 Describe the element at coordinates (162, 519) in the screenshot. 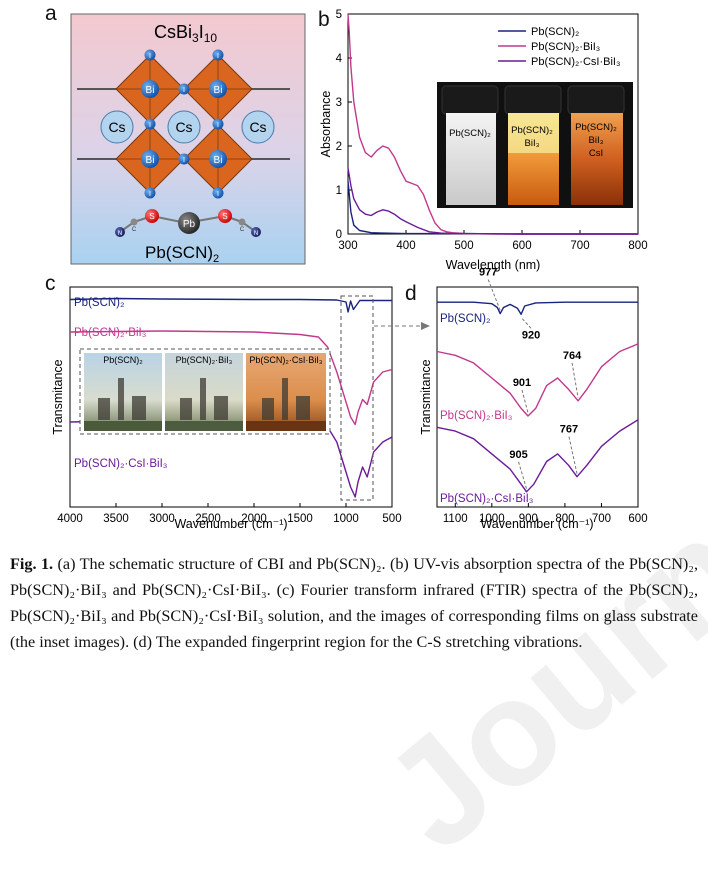

I see `x-tick-label: 3000` at that location.